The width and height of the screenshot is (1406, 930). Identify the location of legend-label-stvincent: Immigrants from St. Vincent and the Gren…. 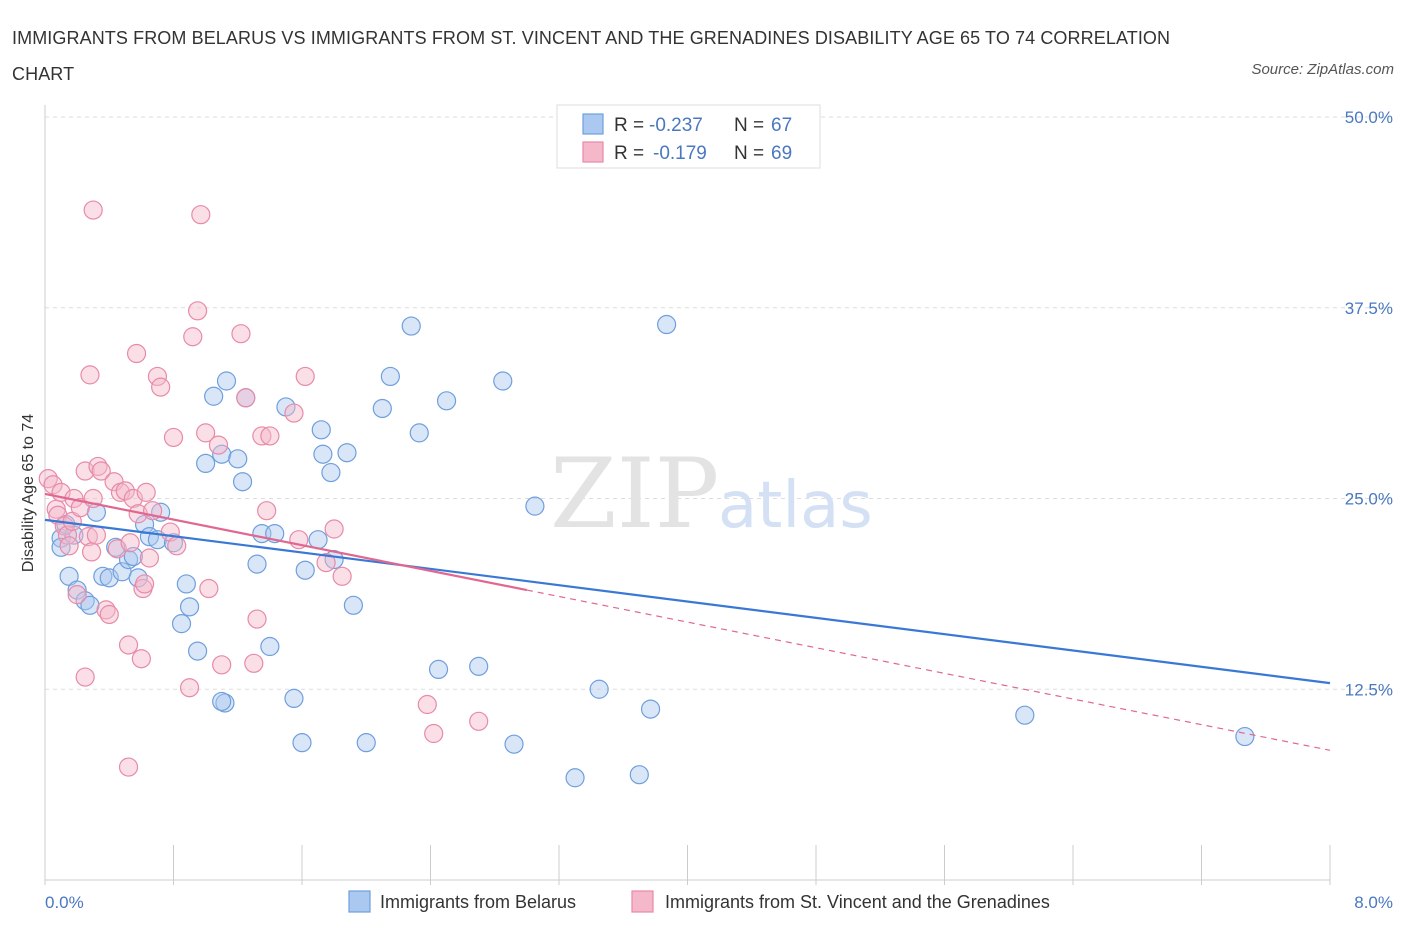
(857, 902).